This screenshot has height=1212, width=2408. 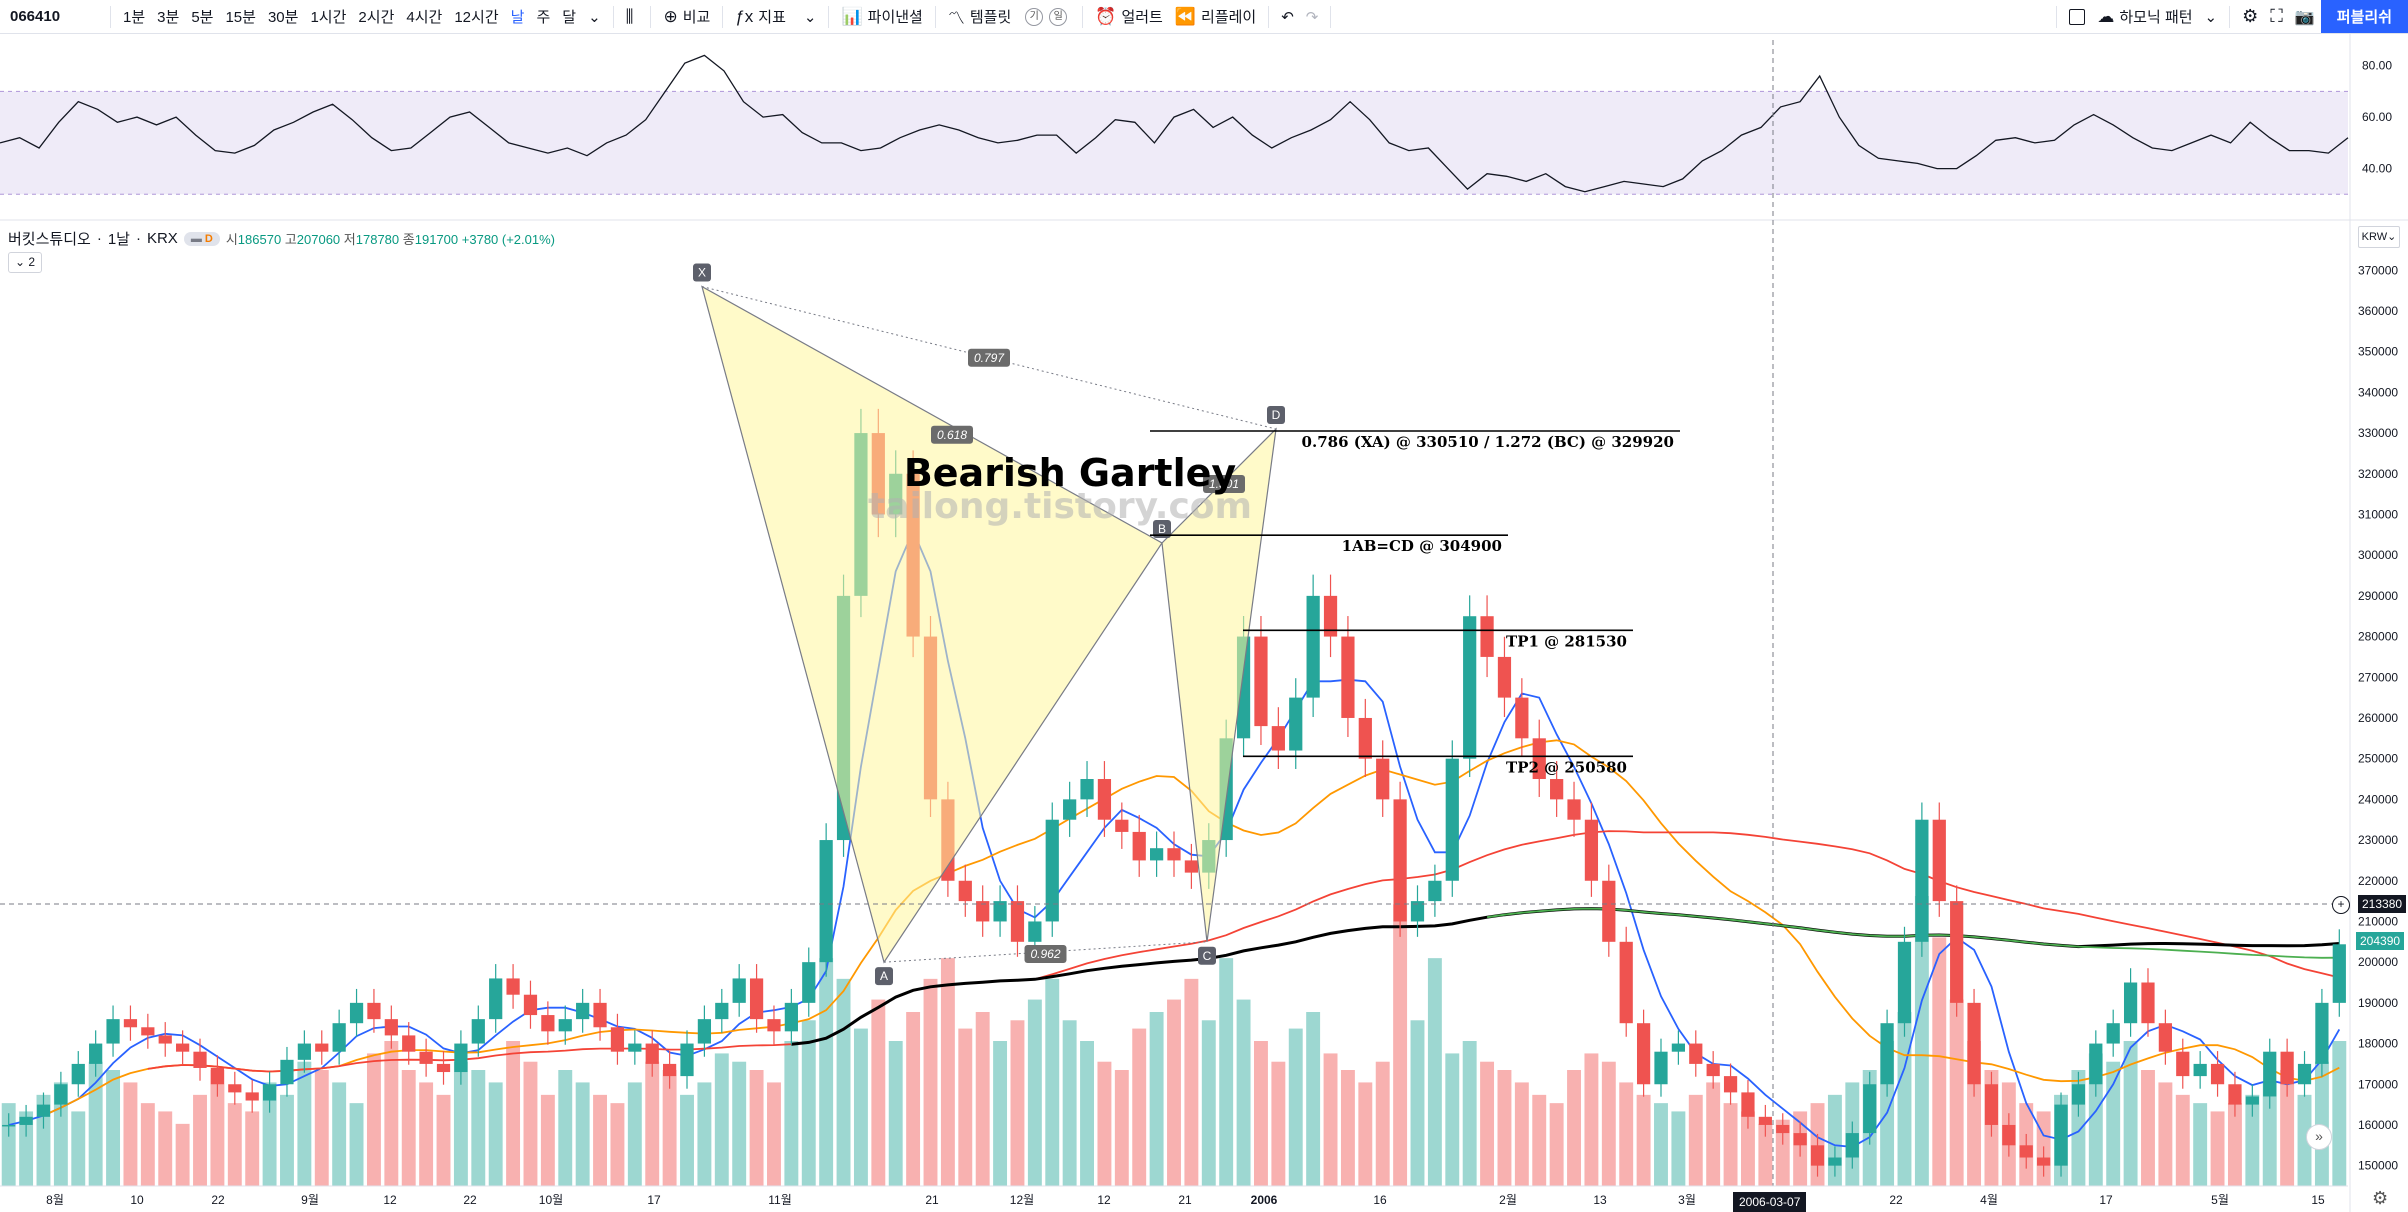 What do you see at coordinates (328, 17) in the screenshot?
I see `interval-button: 1시간` at bounding box center [328, 17].